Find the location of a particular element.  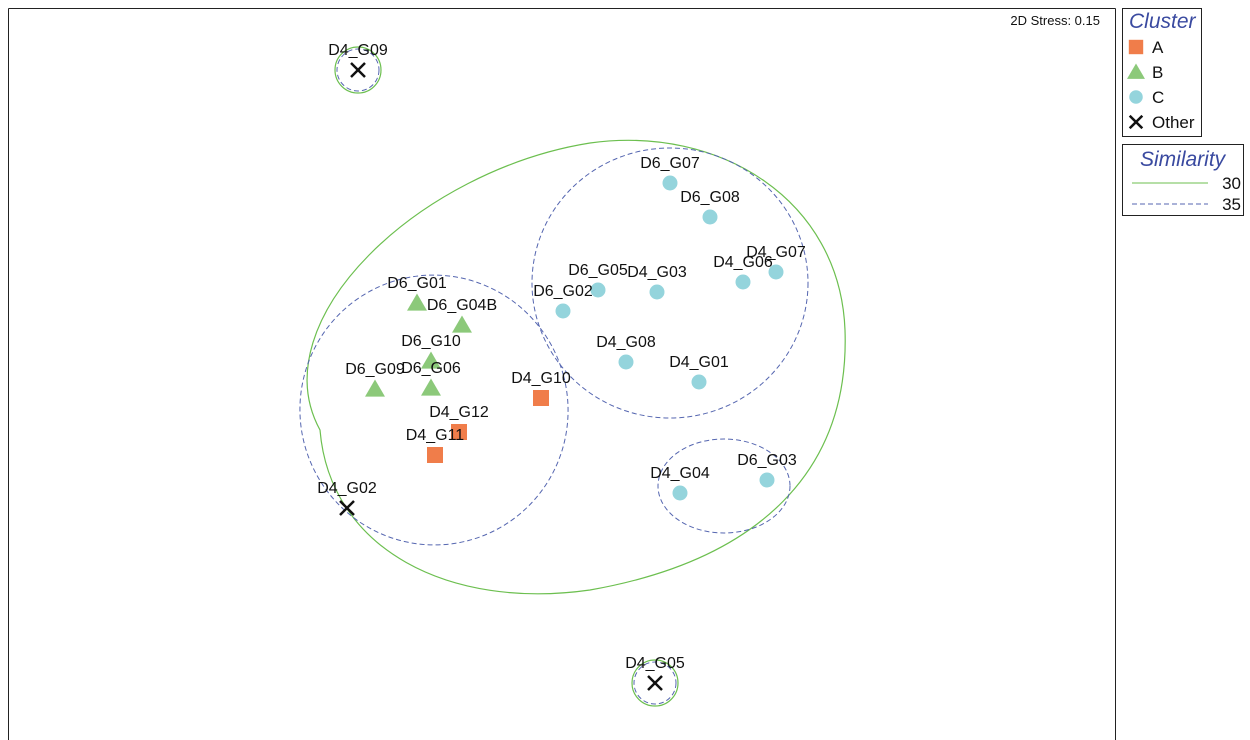

point-label-d6-g02: D6_G02 is located at coordinates (563, 291).